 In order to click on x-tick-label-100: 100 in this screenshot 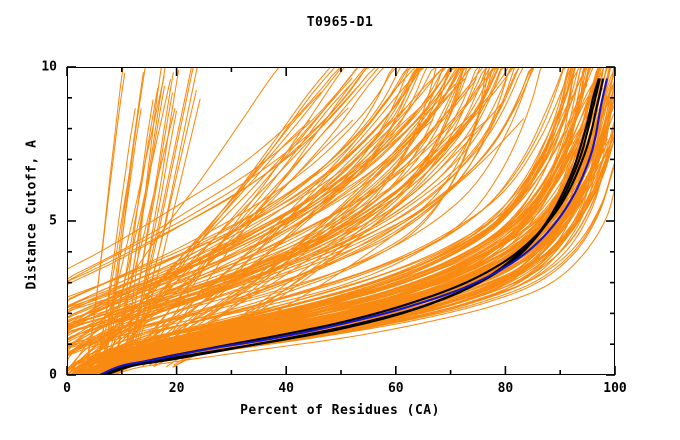, I will do `click(615, 388)`.